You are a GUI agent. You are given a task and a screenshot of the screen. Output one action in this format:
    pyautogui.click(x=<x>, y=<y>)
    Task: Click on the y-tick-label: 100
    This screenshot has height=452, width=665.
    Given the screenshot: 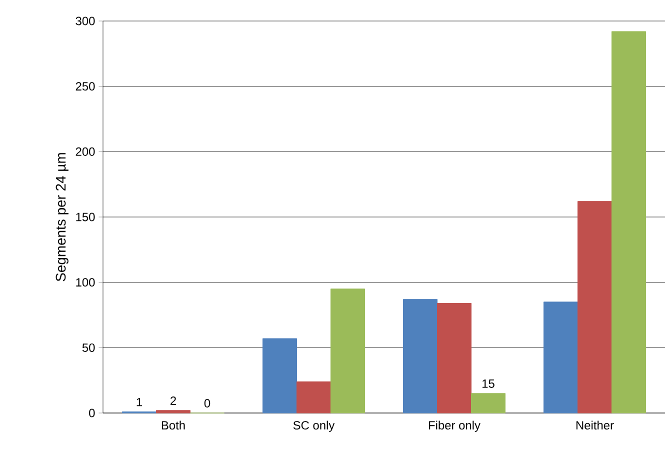 What is the action you would take?
    pyautogui.click(x=85, y=282)
    